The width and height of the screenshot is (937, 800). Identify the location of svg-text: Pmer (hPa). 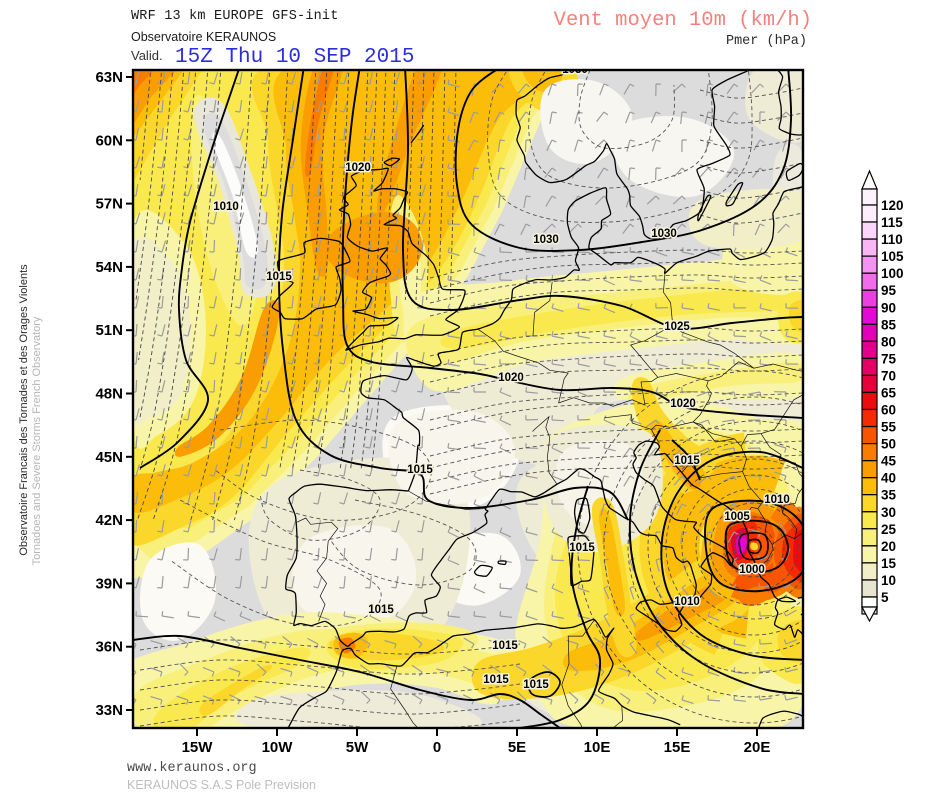
(766, 41).